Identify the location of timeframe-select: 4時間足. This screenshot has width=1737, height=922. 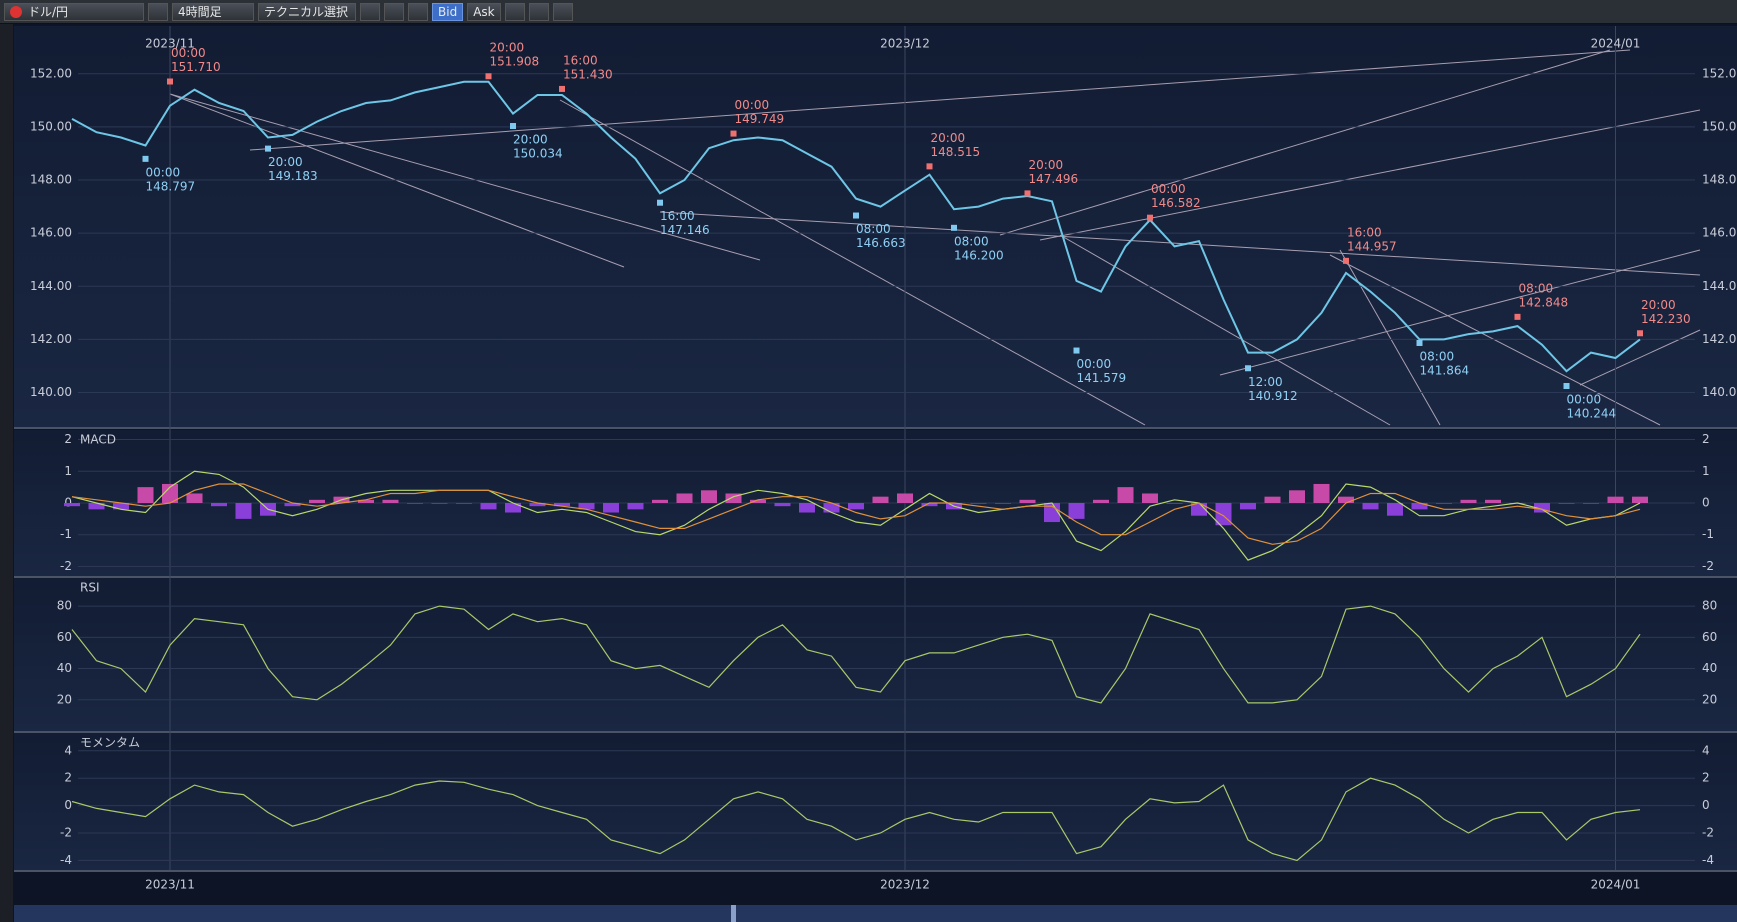
(213, 11).